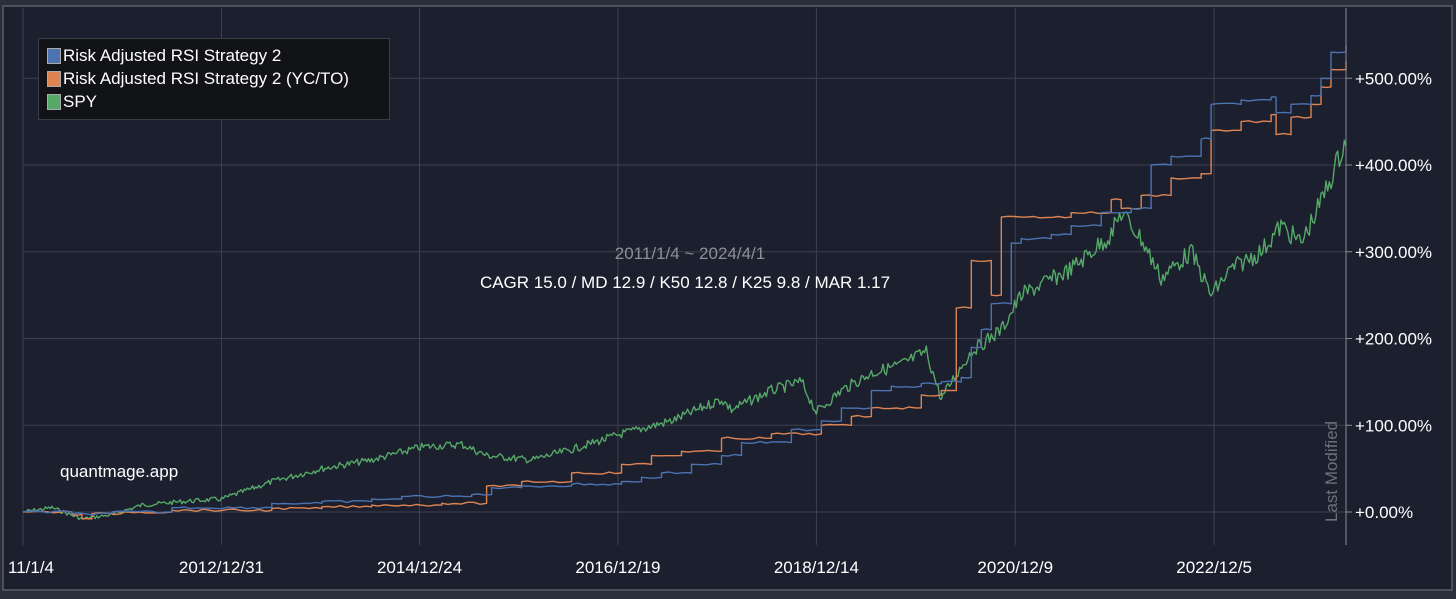 The height and width of the screenshot is (599, 1456). What do you see at coordinates (172, 55) in the screenshot?
I see `legend-label-strategy: Risk Adjusted RSI Strategy 2` at bounding box center [172, 55].